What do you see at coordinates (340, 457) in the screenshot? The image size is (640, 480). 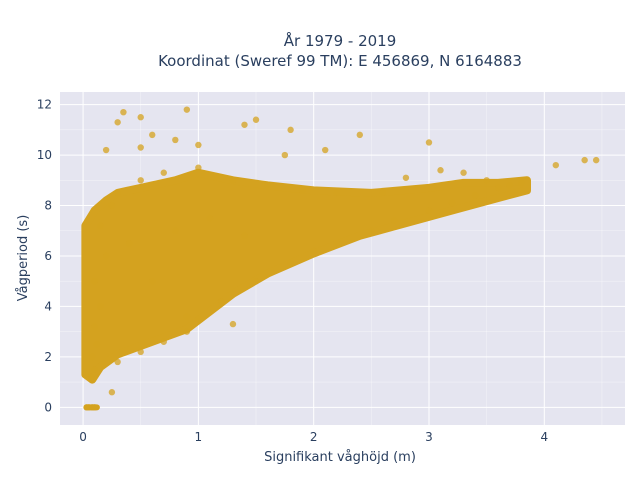 I see `x-axis-title: Signifikant våghöjd (m)` at bounding box center [340, 457].